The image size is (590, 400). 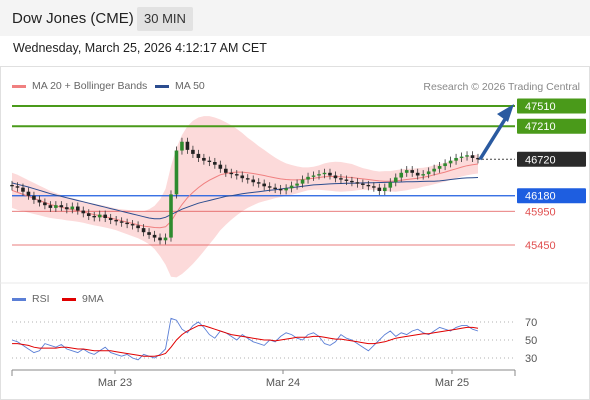 I want to click on instrument-title: Dow Jones (CME), so click(x=73, y=18).